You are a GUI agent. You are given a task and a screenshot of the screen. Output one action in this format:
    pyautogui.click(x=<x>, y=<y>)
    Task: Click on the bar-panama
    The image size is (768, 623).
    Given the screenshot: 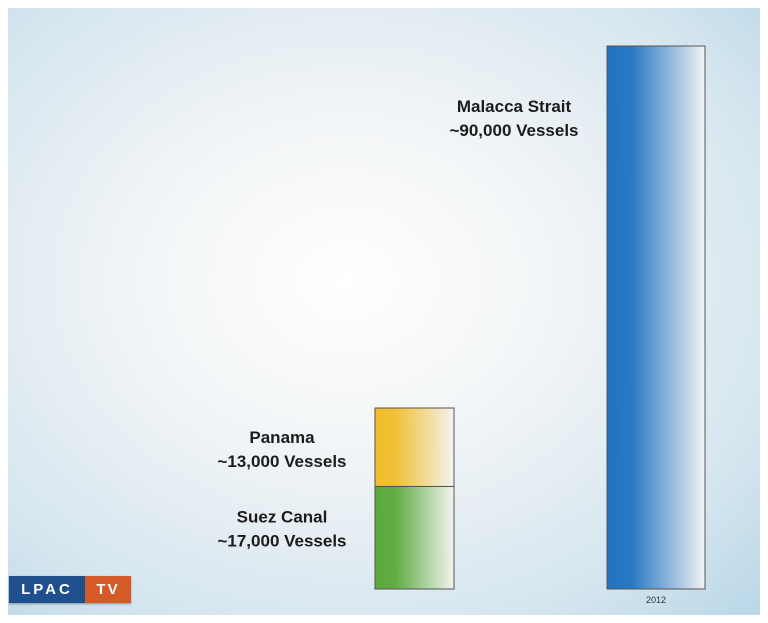 What is the action you would take?
    pyautogui.click(x=414, y=447)
    